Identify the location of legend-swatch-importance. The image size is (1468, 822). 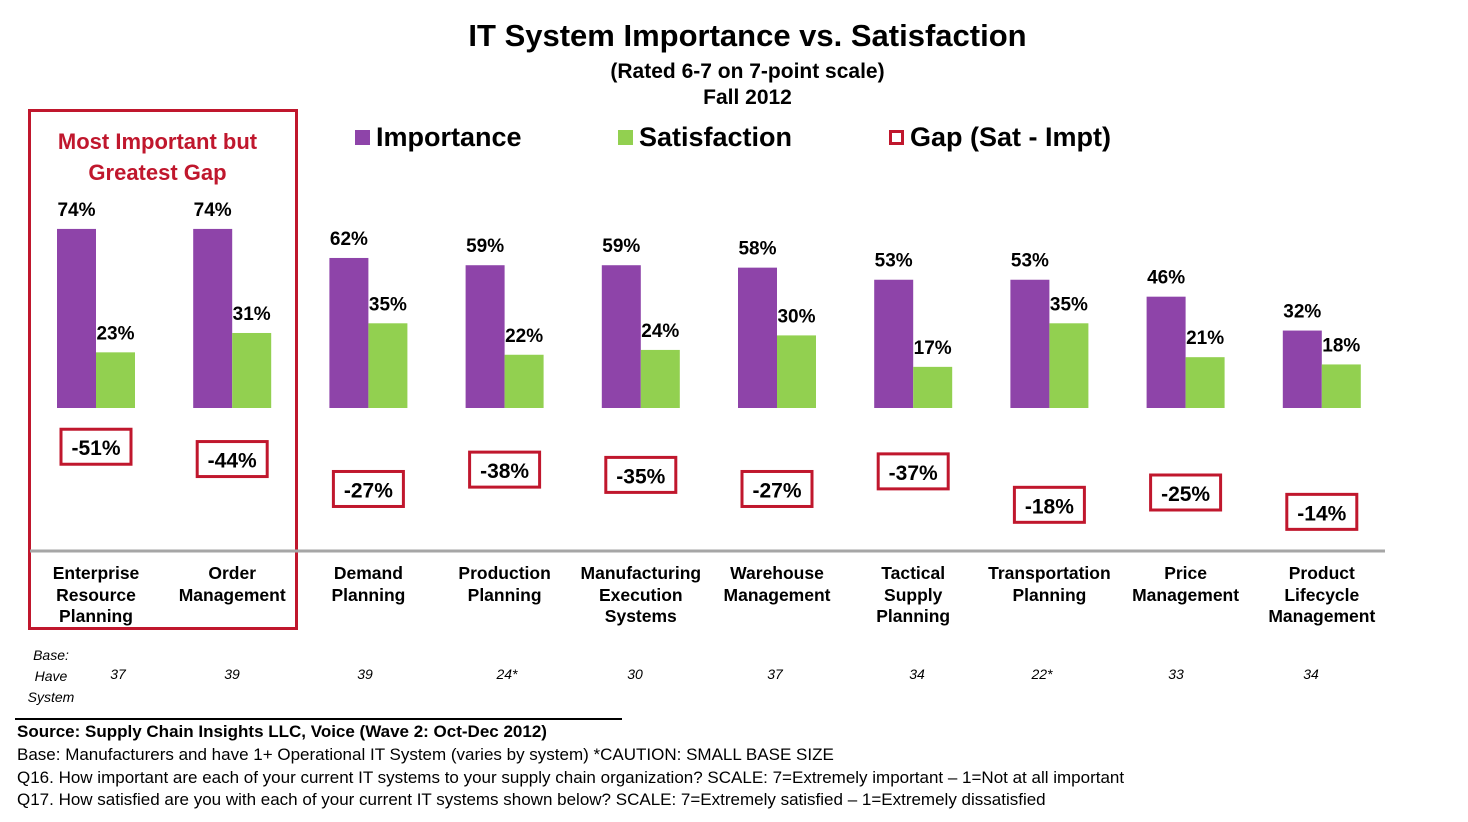
(362, 137).